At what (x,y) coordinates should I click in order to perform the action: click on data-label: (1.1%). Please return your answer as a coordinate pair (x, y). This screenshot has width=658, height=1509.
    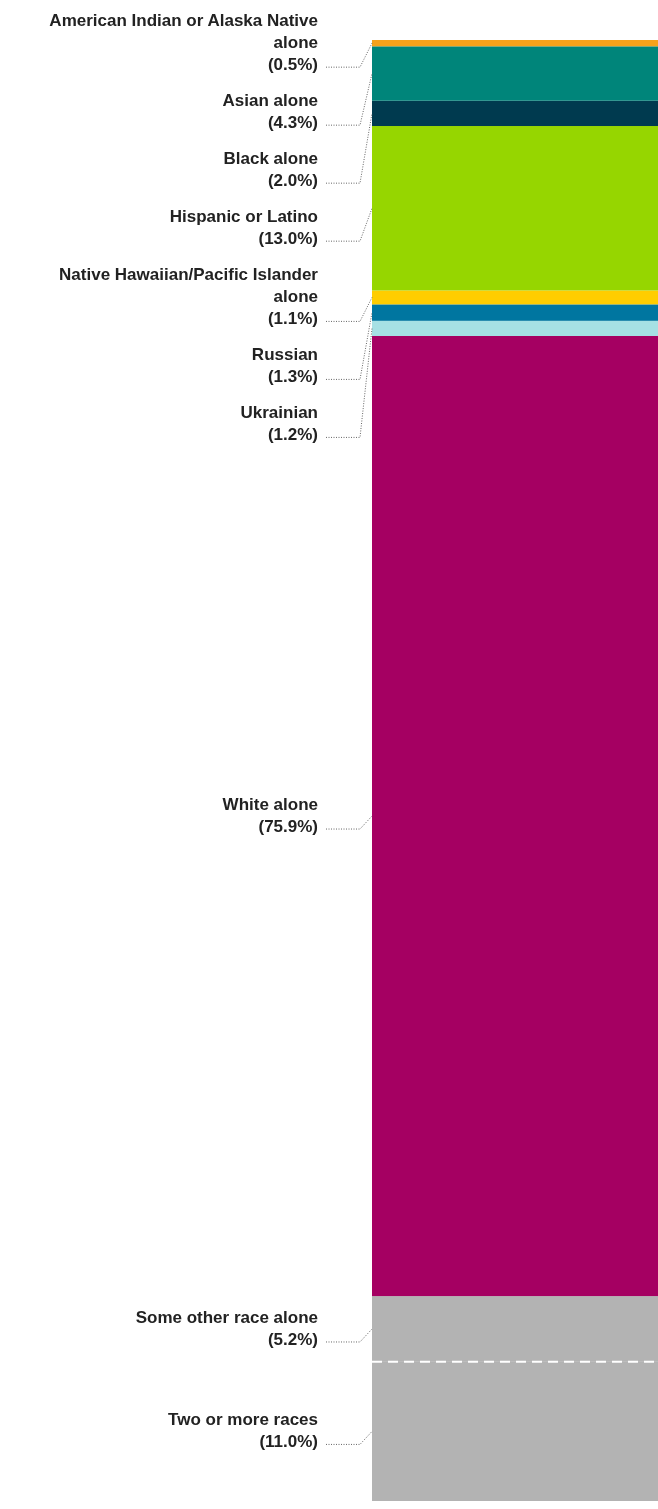
    Looking at the image, I should click on (292, 319).